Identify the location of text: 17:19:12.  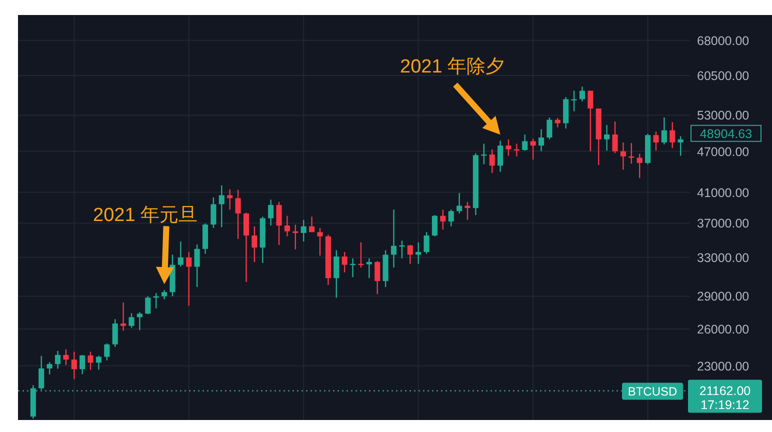
(725, 405).